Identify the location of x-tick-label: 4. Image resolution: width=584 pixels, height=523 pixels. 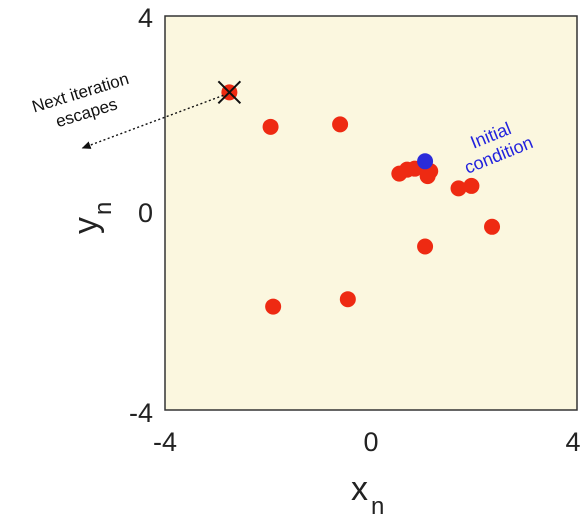
(572, 442).